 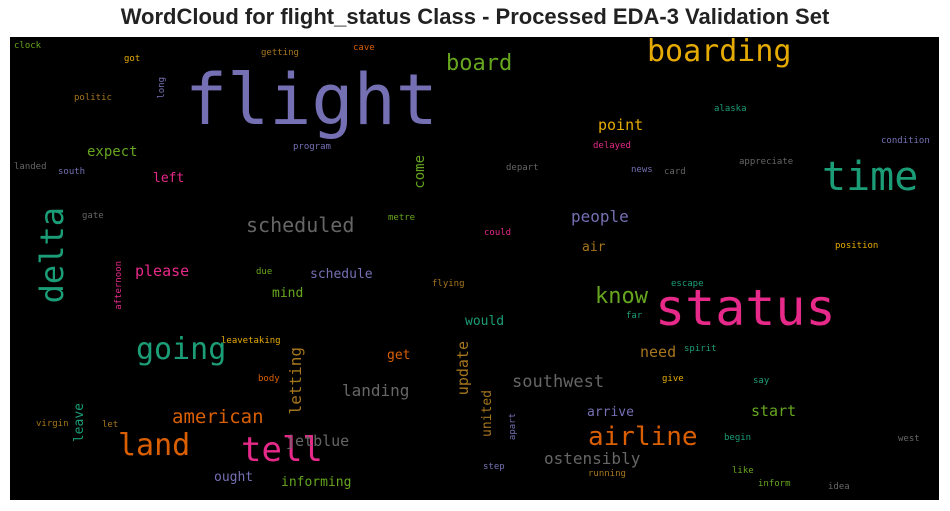 I want to click on cloud-word: get, so click(x=399, y=355).